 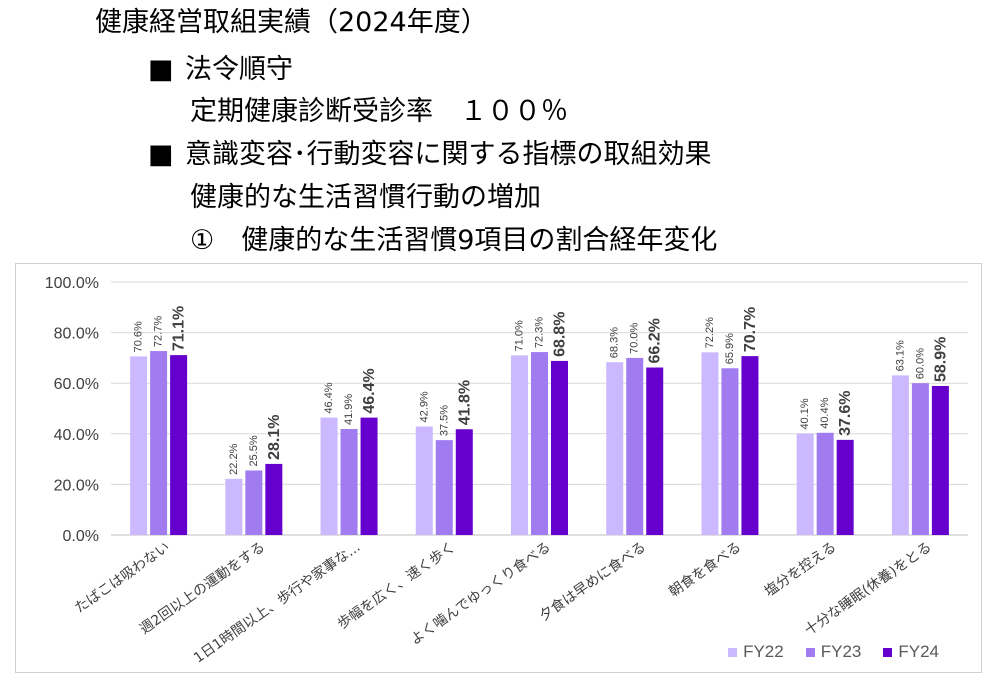 I want to click on legend-swatch-fy23, so click(x=810, y=652).